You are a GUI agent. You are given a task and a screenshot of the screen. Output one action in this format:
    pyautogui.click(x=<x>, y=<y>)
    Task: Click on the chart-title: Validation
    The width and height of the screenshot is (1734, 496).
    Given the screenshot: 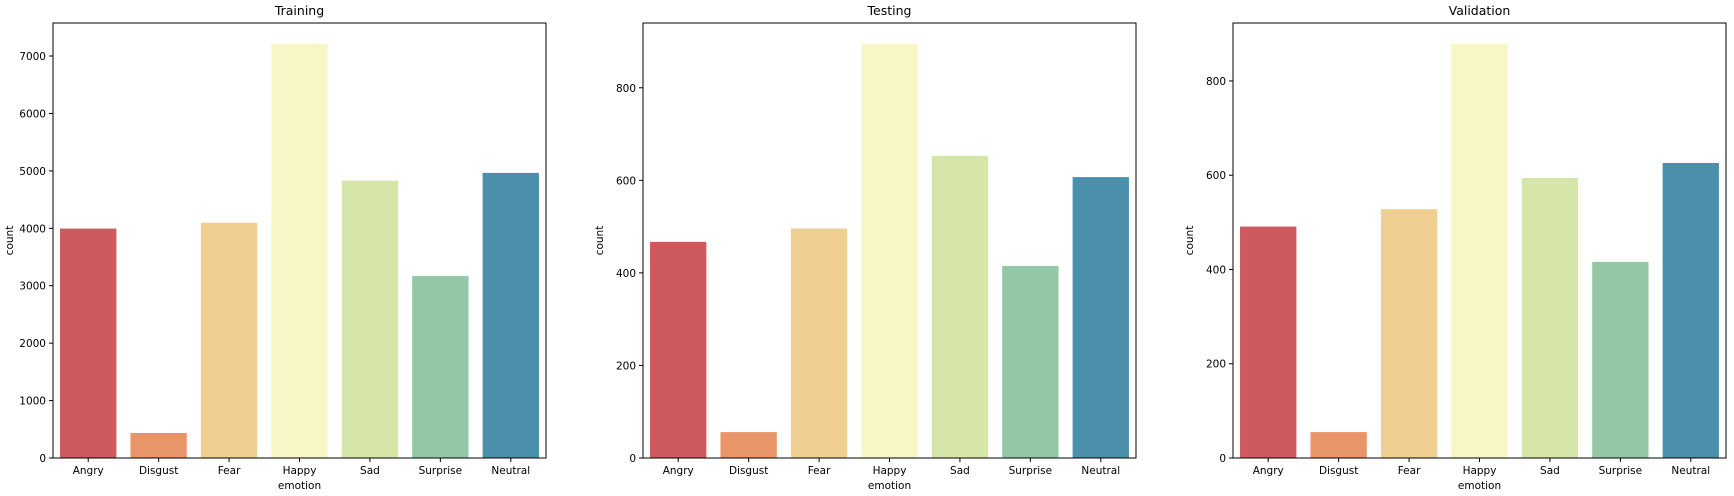 What is the action you would take?
    pyautogui.click(x=1480, y=10)
    